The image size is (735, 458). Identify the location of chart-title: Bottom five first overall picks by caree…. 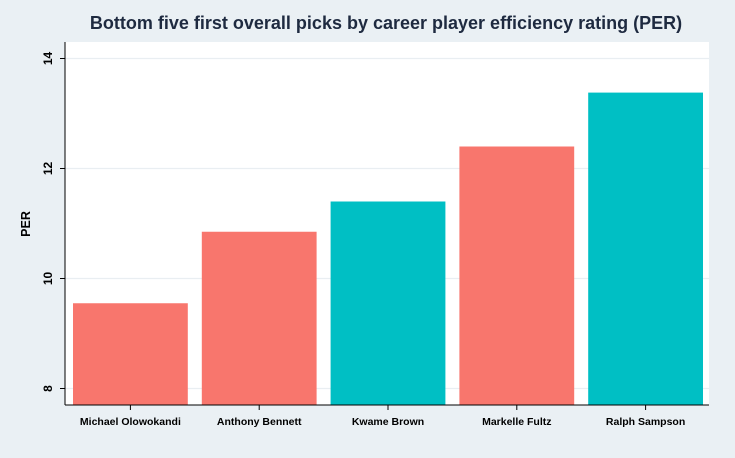
(386, 23).